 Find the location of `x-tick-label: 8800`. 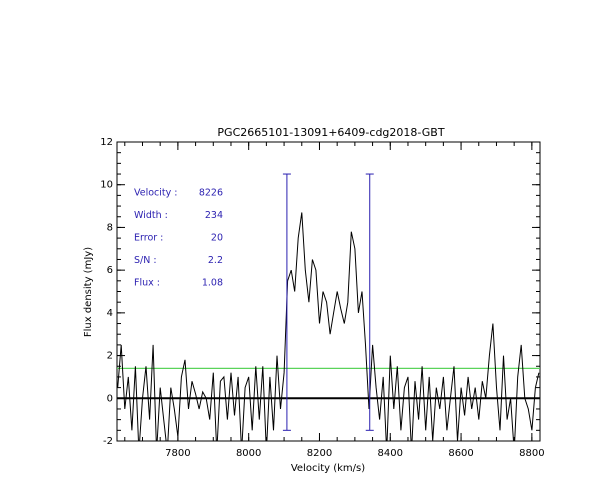

x-tick-label: 8800 is located at coordinates (531, 453).